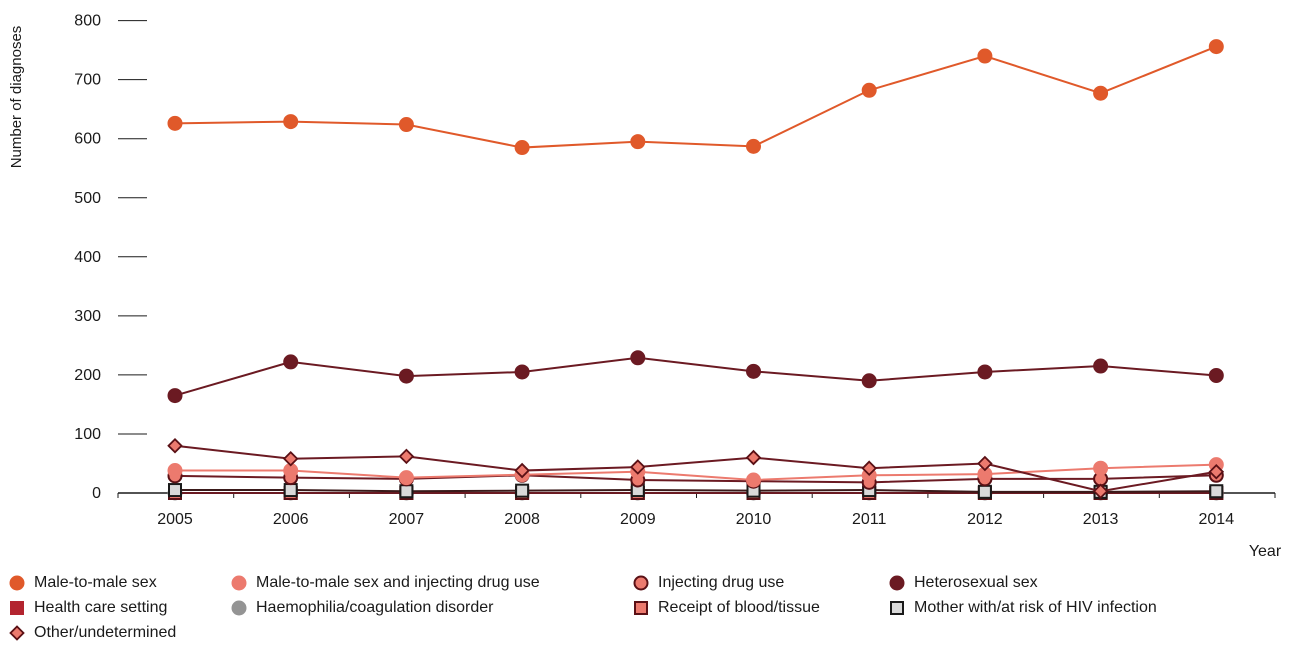 This screenshot has width=1289, height=661. What do you see at coordinates (87, 375) in the screenshot?
I see `y-tick-label: 200` at bounding box center [87, 375].